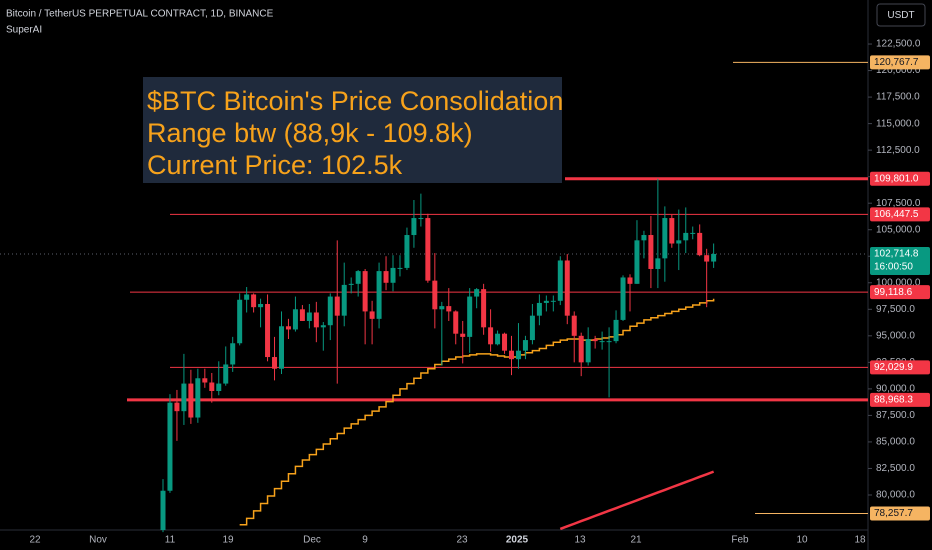 This screenshot has width=932, height=550. I want to click on y-tick-label: 85,000.0, so click(895, 442).